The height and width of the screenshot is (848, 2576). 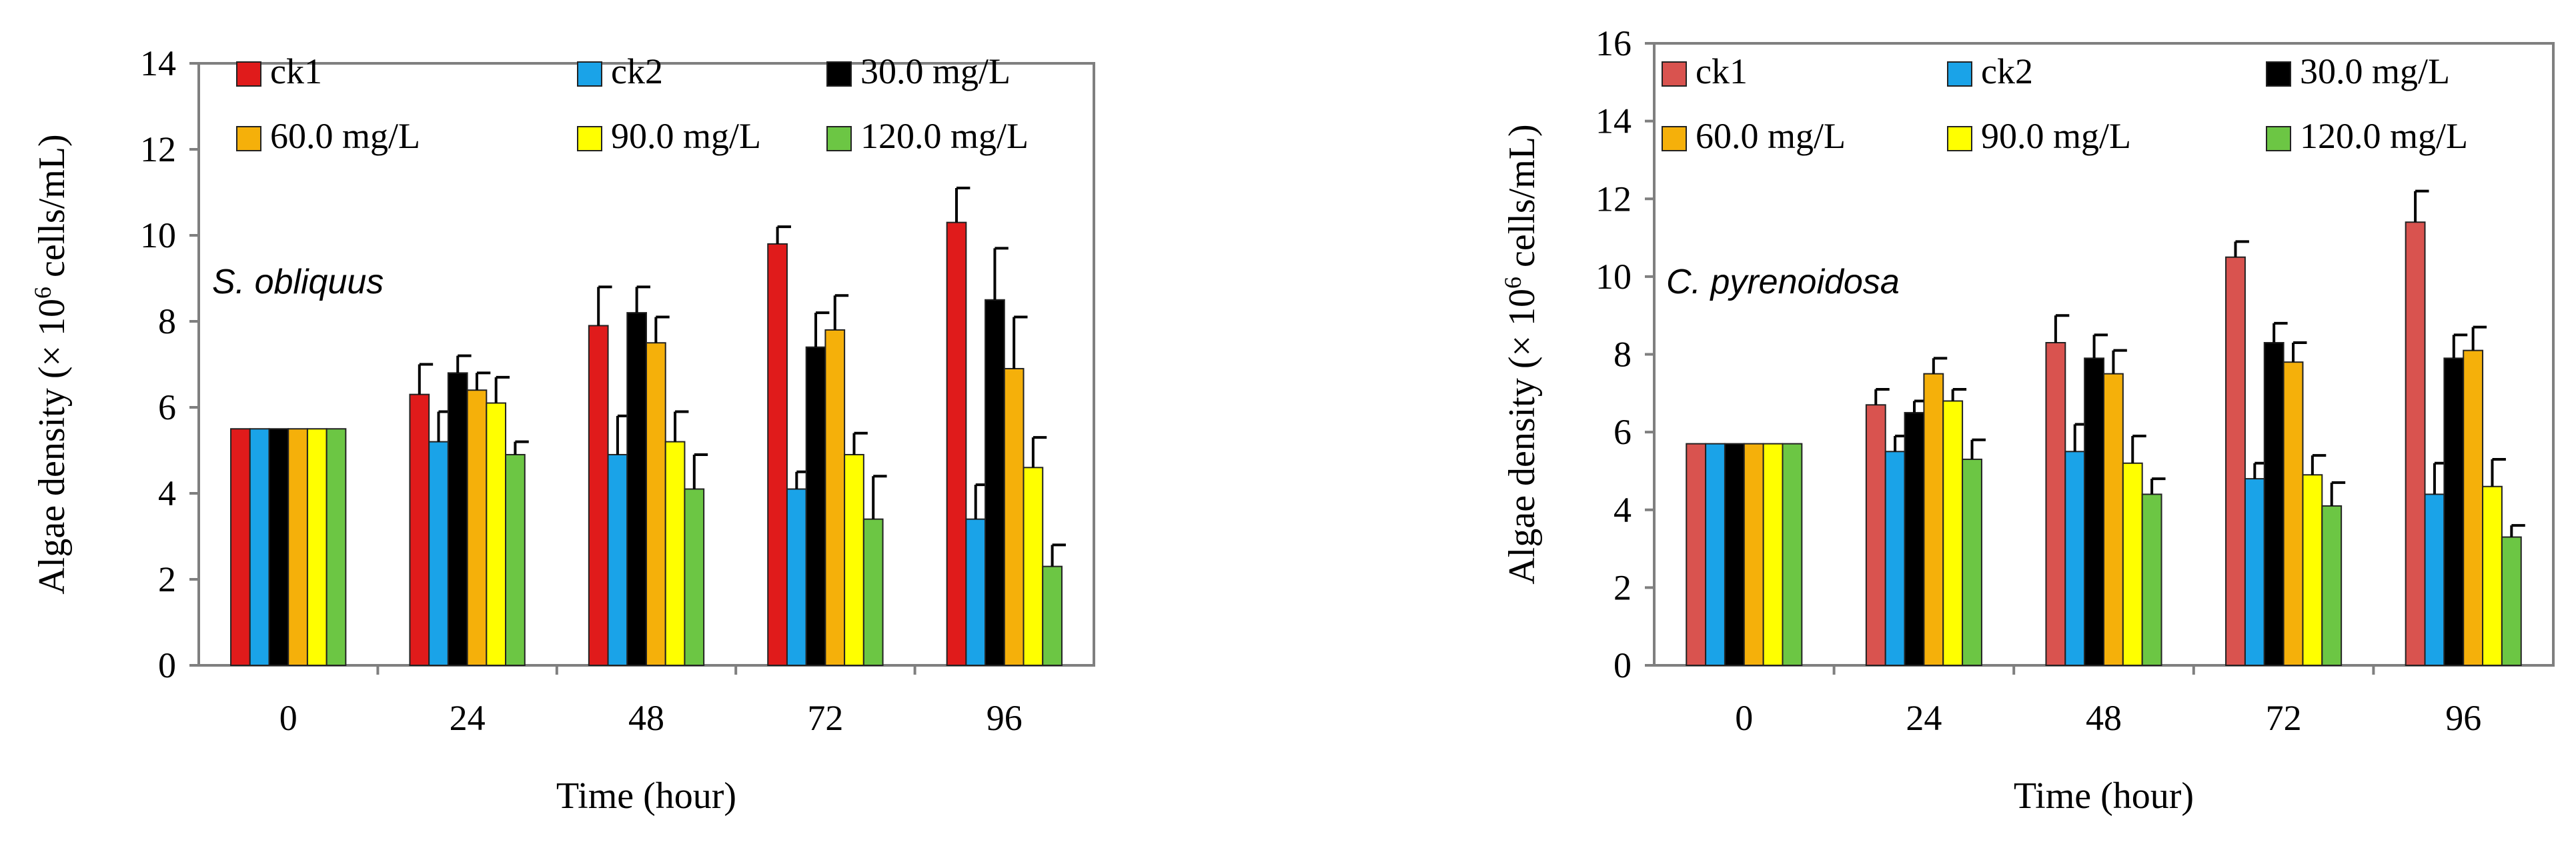 I want to click on legend-label: ck1, so click(x=296, y=71).